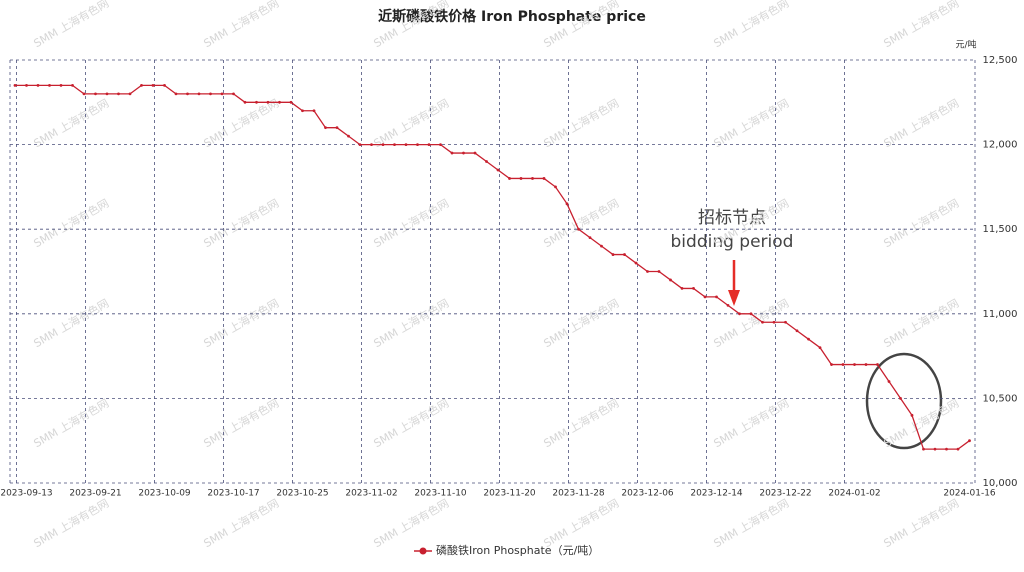 Image resolution: width=1024 pixels, height=572 pixels. What do you see at coordinates (423, 551) in the screenshot?
I see `legend-swatch` at bounding box center [423, 551].